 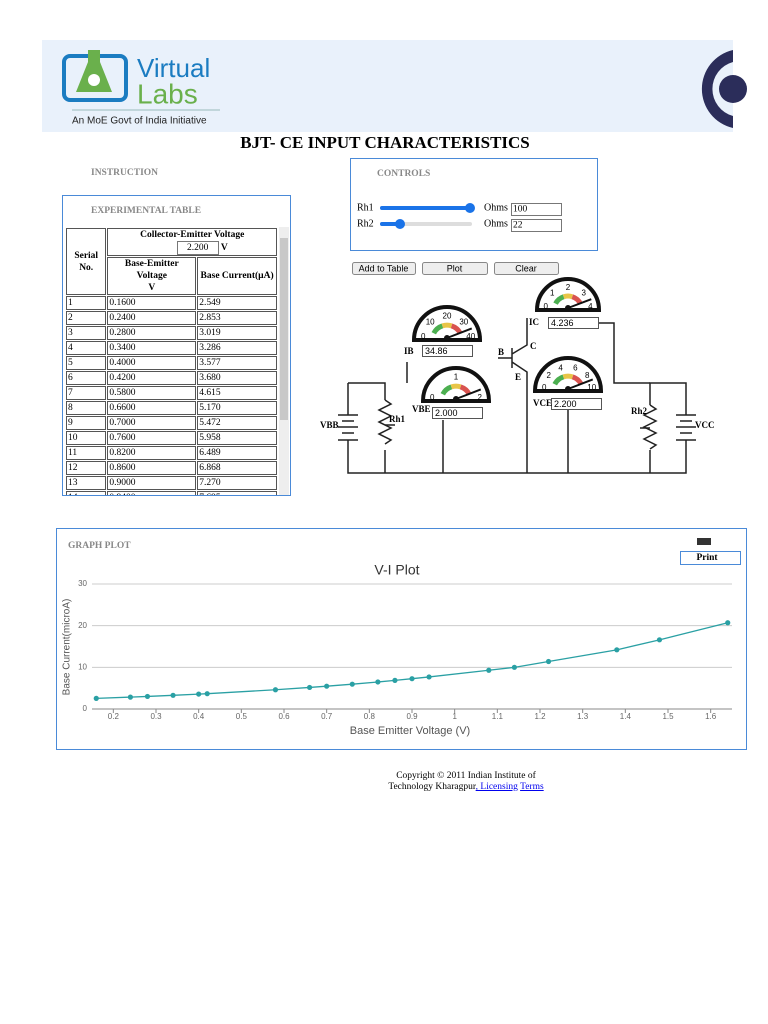 I want to click on x-tick-label: 1.6, so click(x=711, y=716).